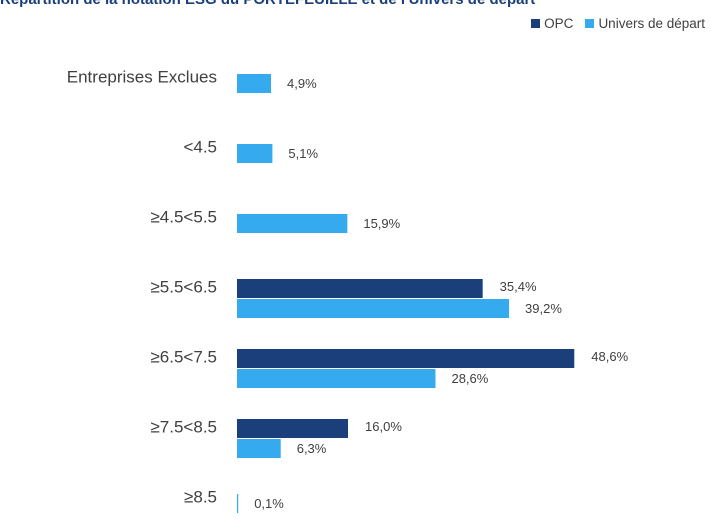  Describe the element at coordinates (543, 308) in the screenshot. I see `data-label-univers: 39,2%` at that location.